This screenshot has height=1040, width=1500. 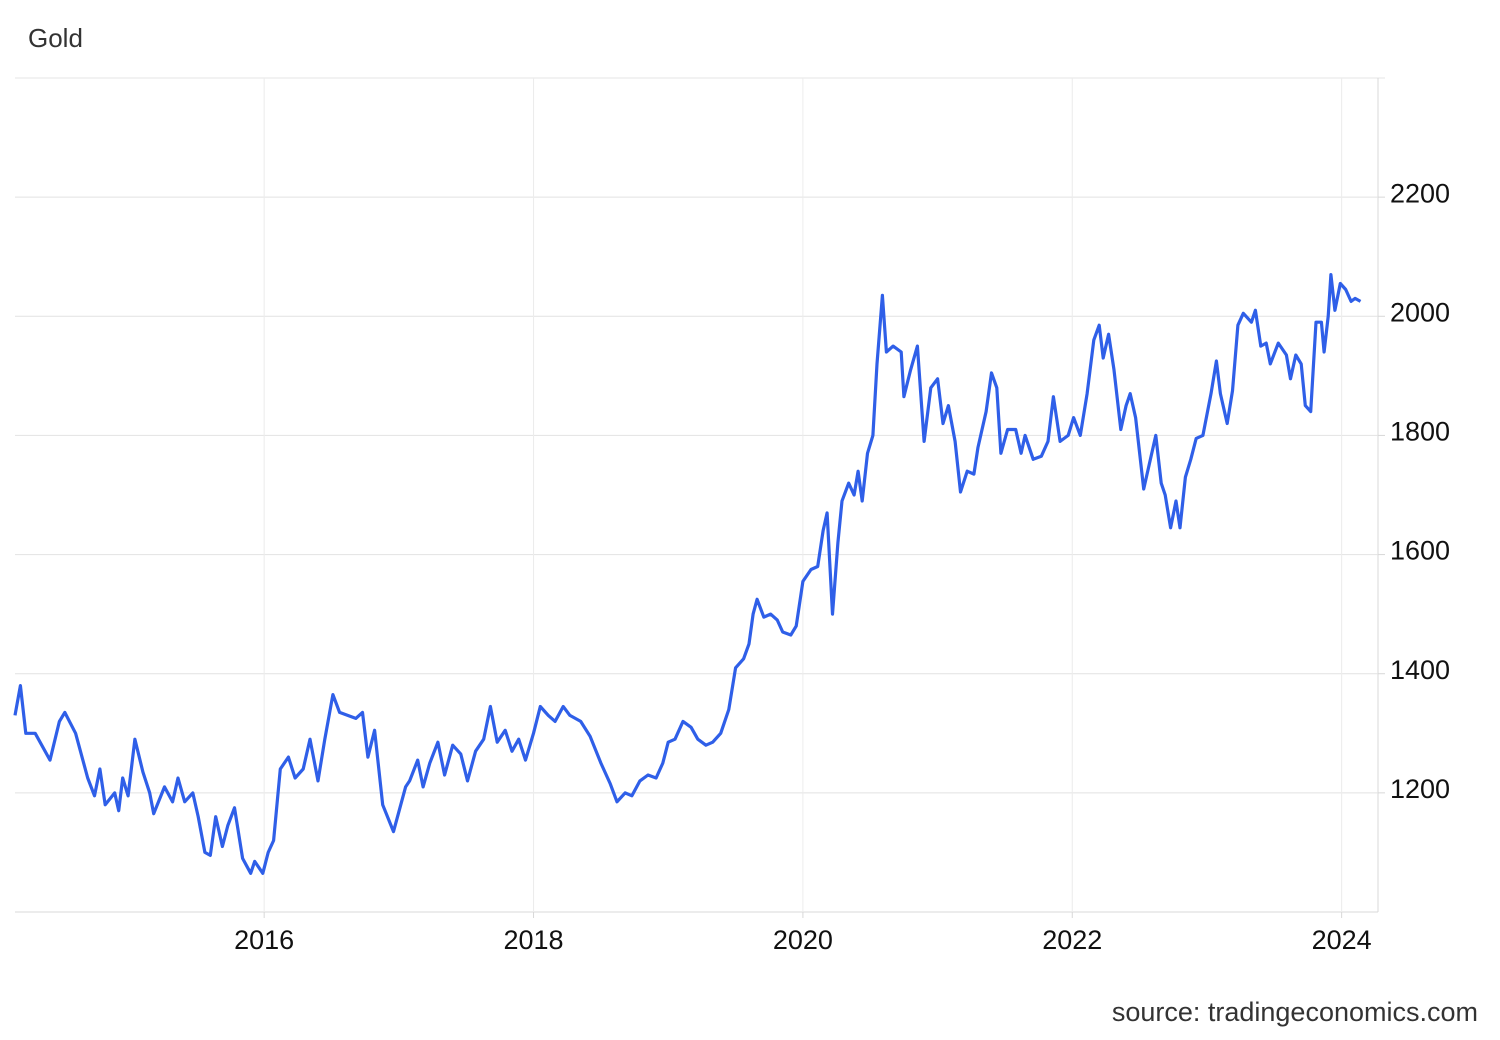 What do you see at coordinates (1420, 312) in the screenshot?
I see `y-tick-label: 2000` at bounding box center [1420, 312].